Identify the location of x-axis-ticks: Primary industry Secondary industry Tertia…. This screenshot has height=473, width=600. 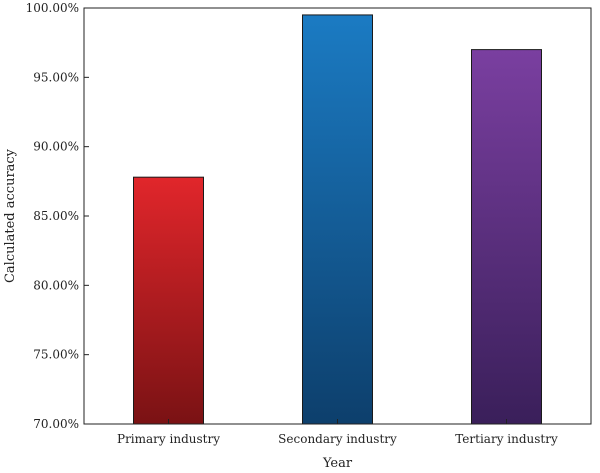
(337, 432).